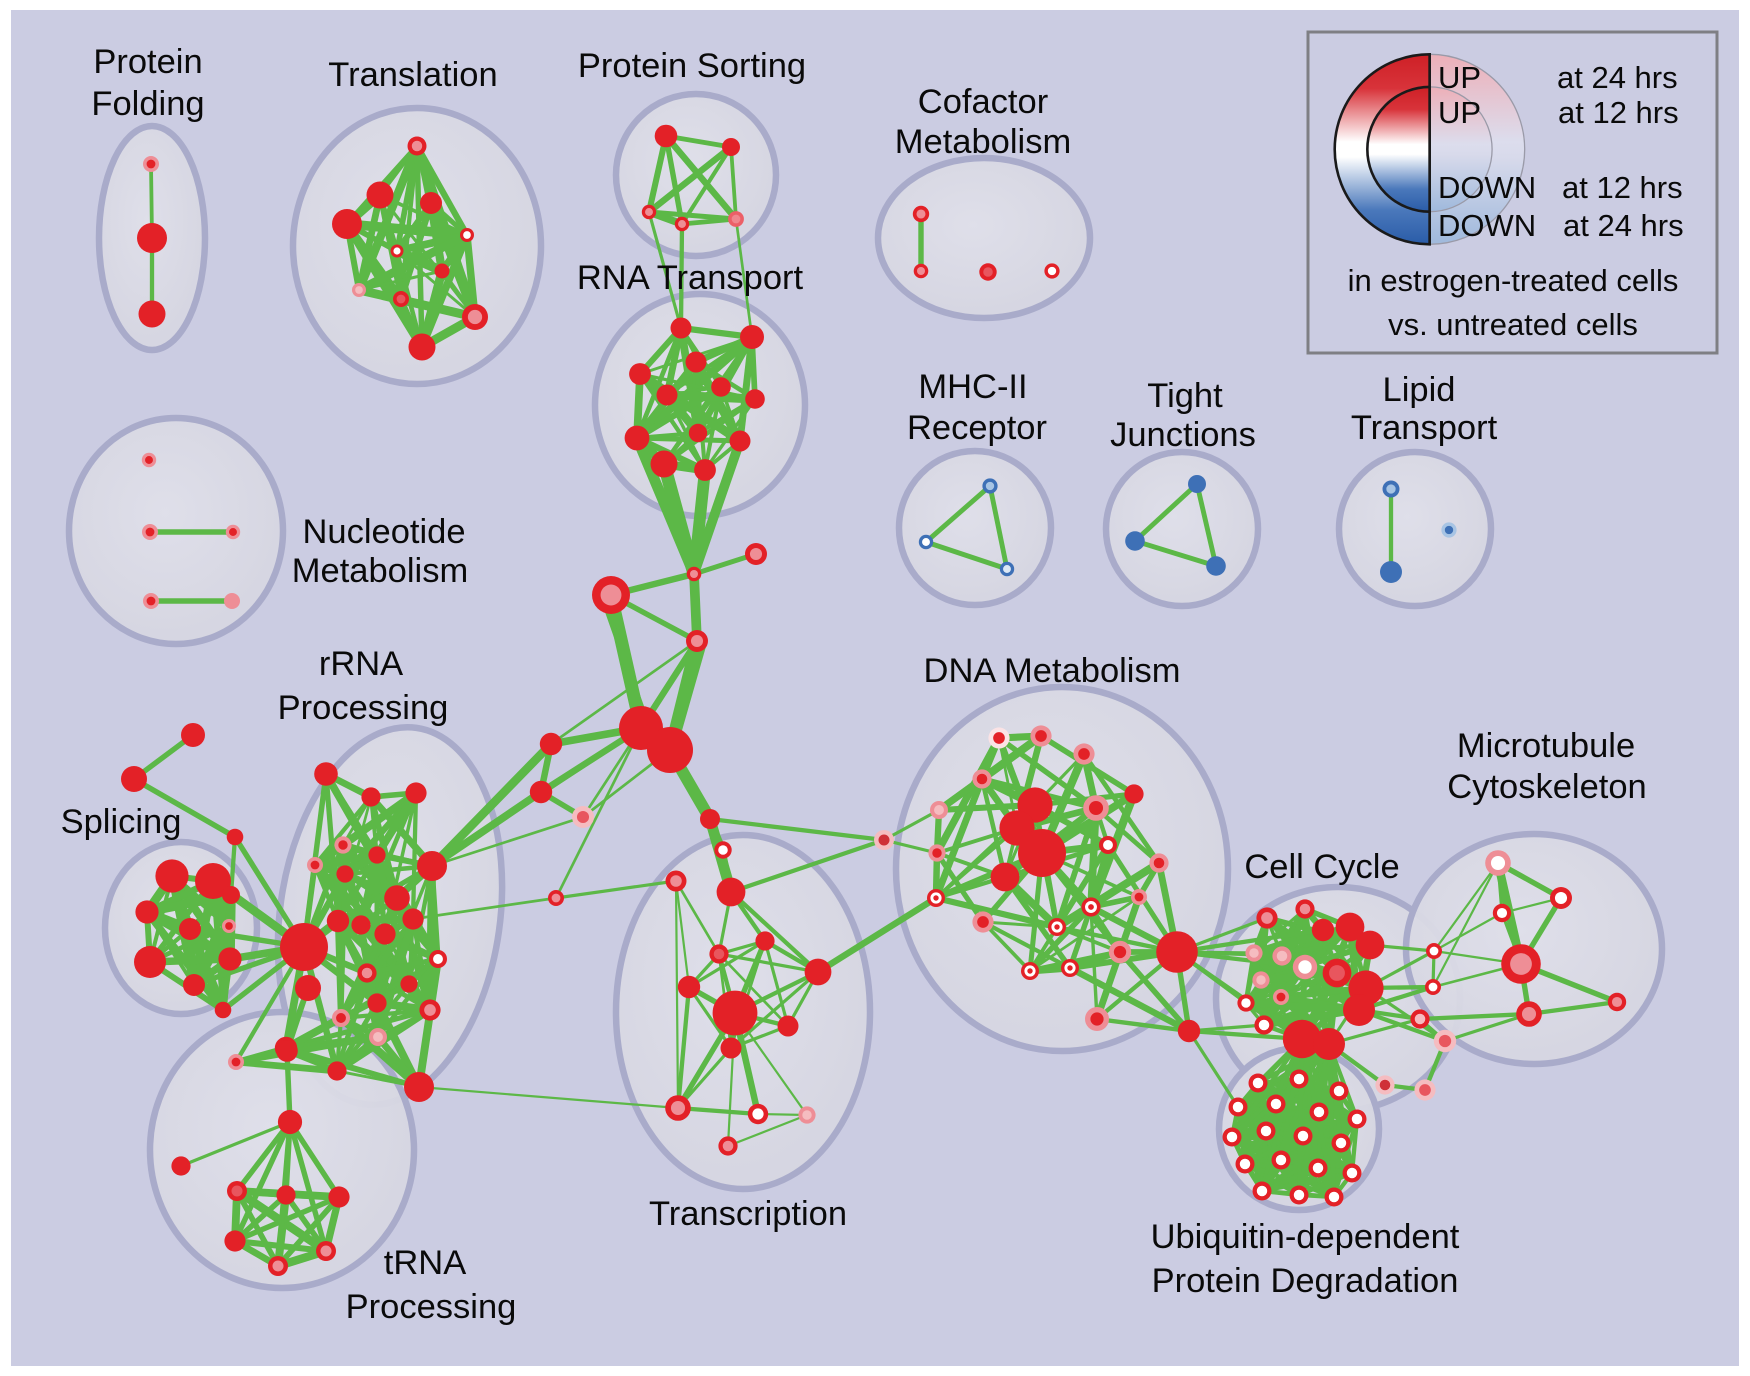 The height and width of the screenshot is (1376, 1750). What do you see at coordinates (383, 532) in the screenshot?
I see `svg-text: Nucleotide` at bounding box center [383, 532].